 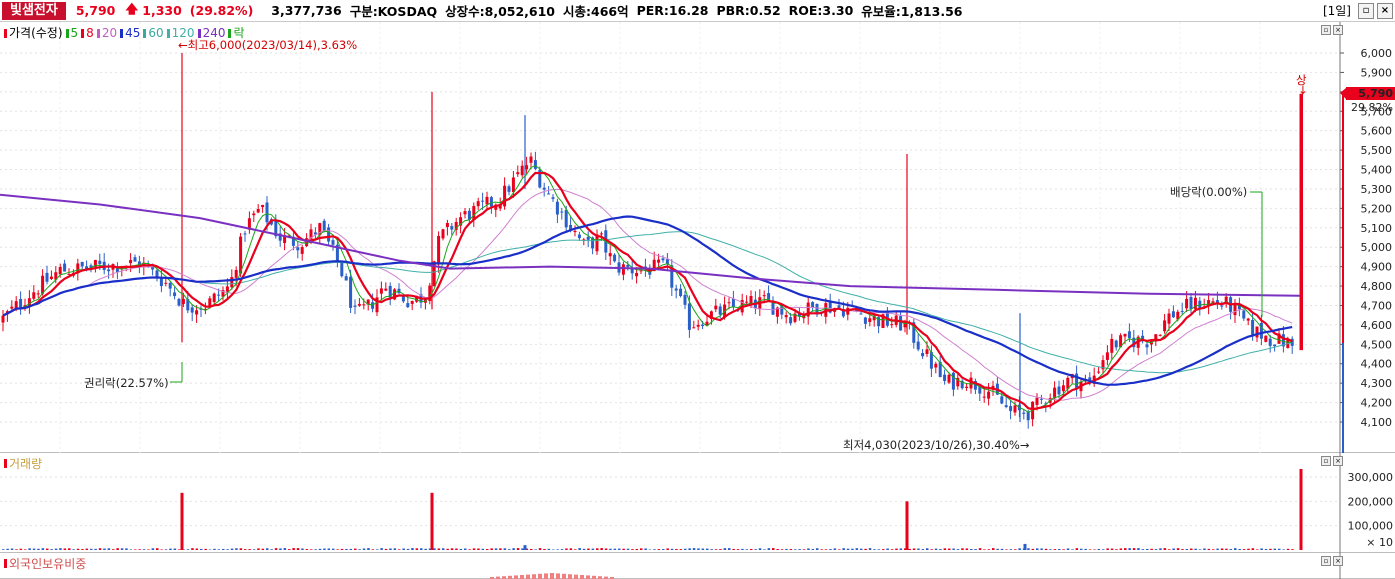 What do you see at coordinates (697, 566) in the screenshot?
I see `foreign-ownership-panel: 외국인보유비중 ▫ ×` at bounding box center [697, 566].